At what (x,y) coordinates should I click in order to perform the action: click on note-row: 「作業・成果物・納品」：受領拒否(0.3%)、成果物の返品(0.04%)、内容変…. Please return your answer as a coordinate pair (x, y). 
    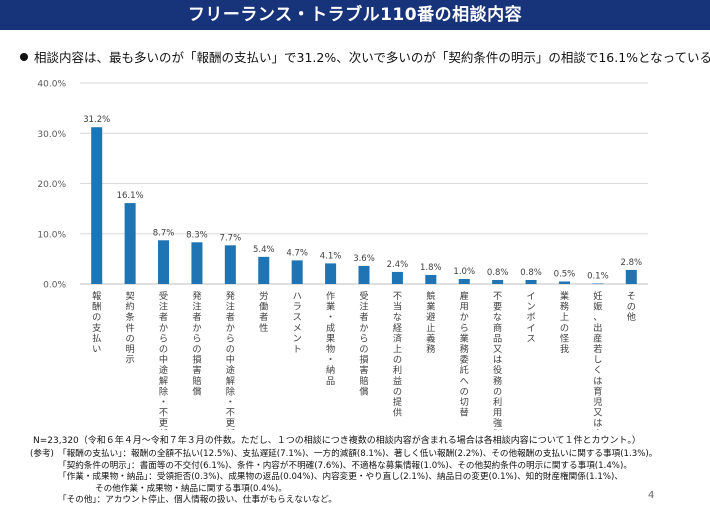
    Looking at the image, I should click on (340, 477).